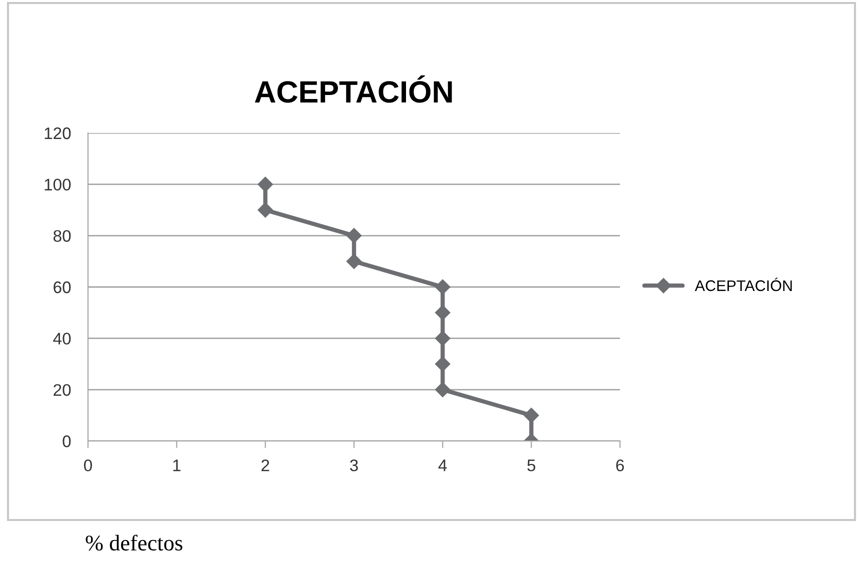 The width and height of the screenshot is (858, 567). I want to click on x-tick-label: 4, so click(442, 466).